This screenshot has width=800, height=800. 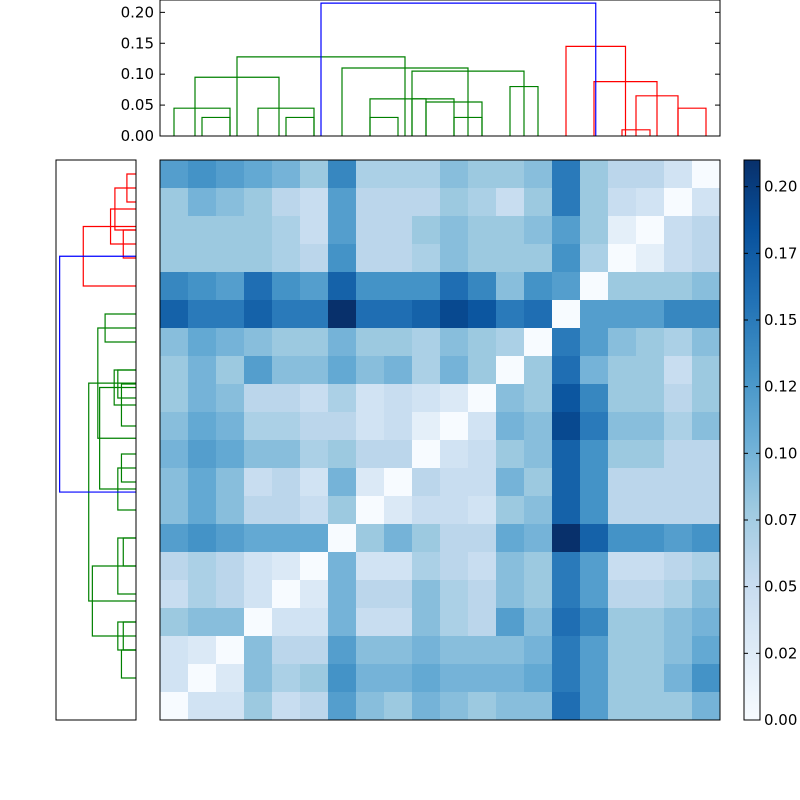 What do you see at coordinates (780, 253) in the screenshot?
I see `colorbar-tick-label: 0.17` at bounding box center [780, 253].